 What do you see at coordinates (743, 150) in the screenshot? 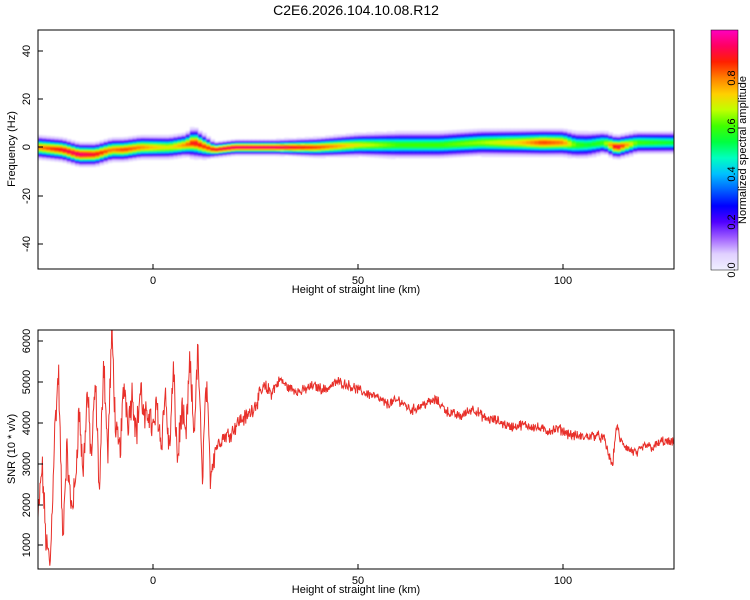
I see `colorbar-label: Normalized spectral amplitude` at bounding box center [743, 150].